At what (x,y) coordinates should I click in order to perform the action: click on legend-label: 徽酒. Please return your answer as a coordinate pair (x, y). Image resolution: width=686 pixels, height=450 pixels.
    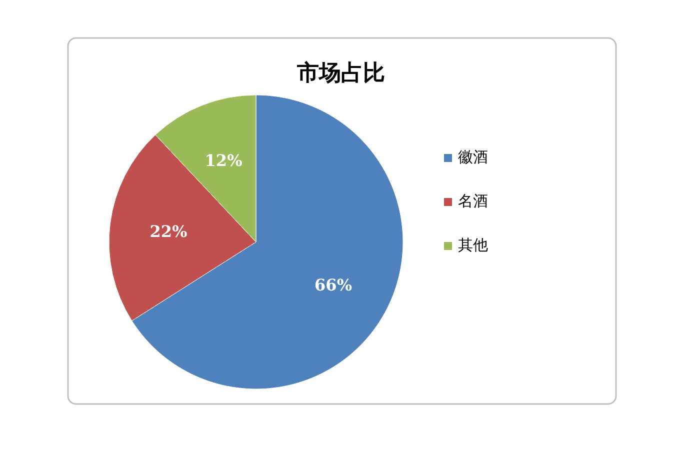
    Looking at the image, I should click on (473, 157).